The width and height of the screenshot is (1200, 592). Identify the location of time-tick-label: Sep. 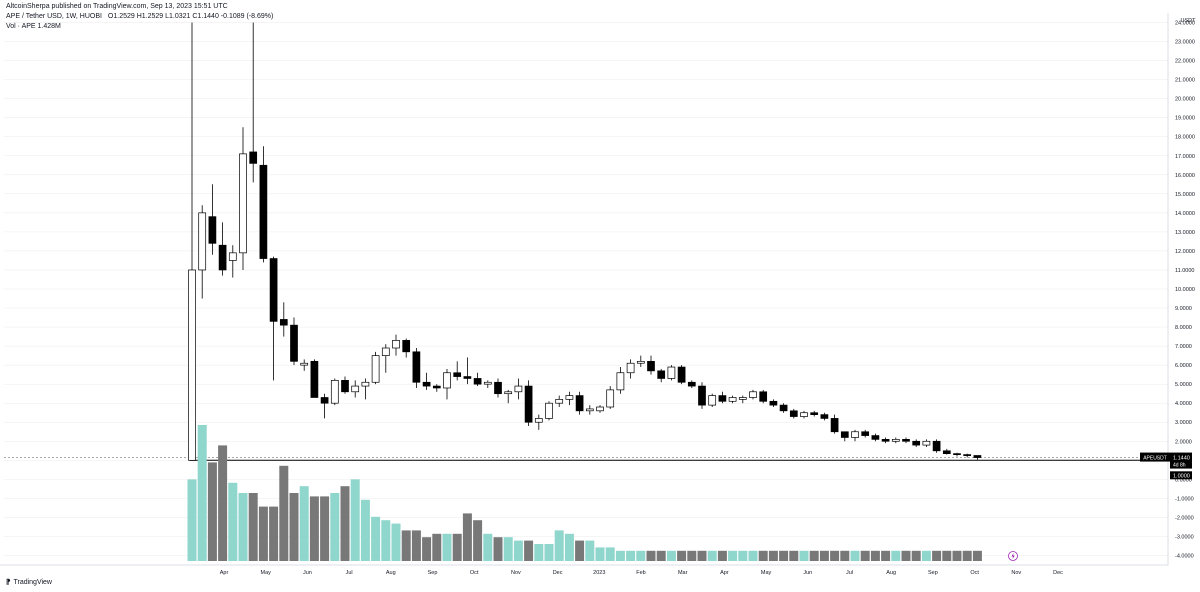
(433, 573).